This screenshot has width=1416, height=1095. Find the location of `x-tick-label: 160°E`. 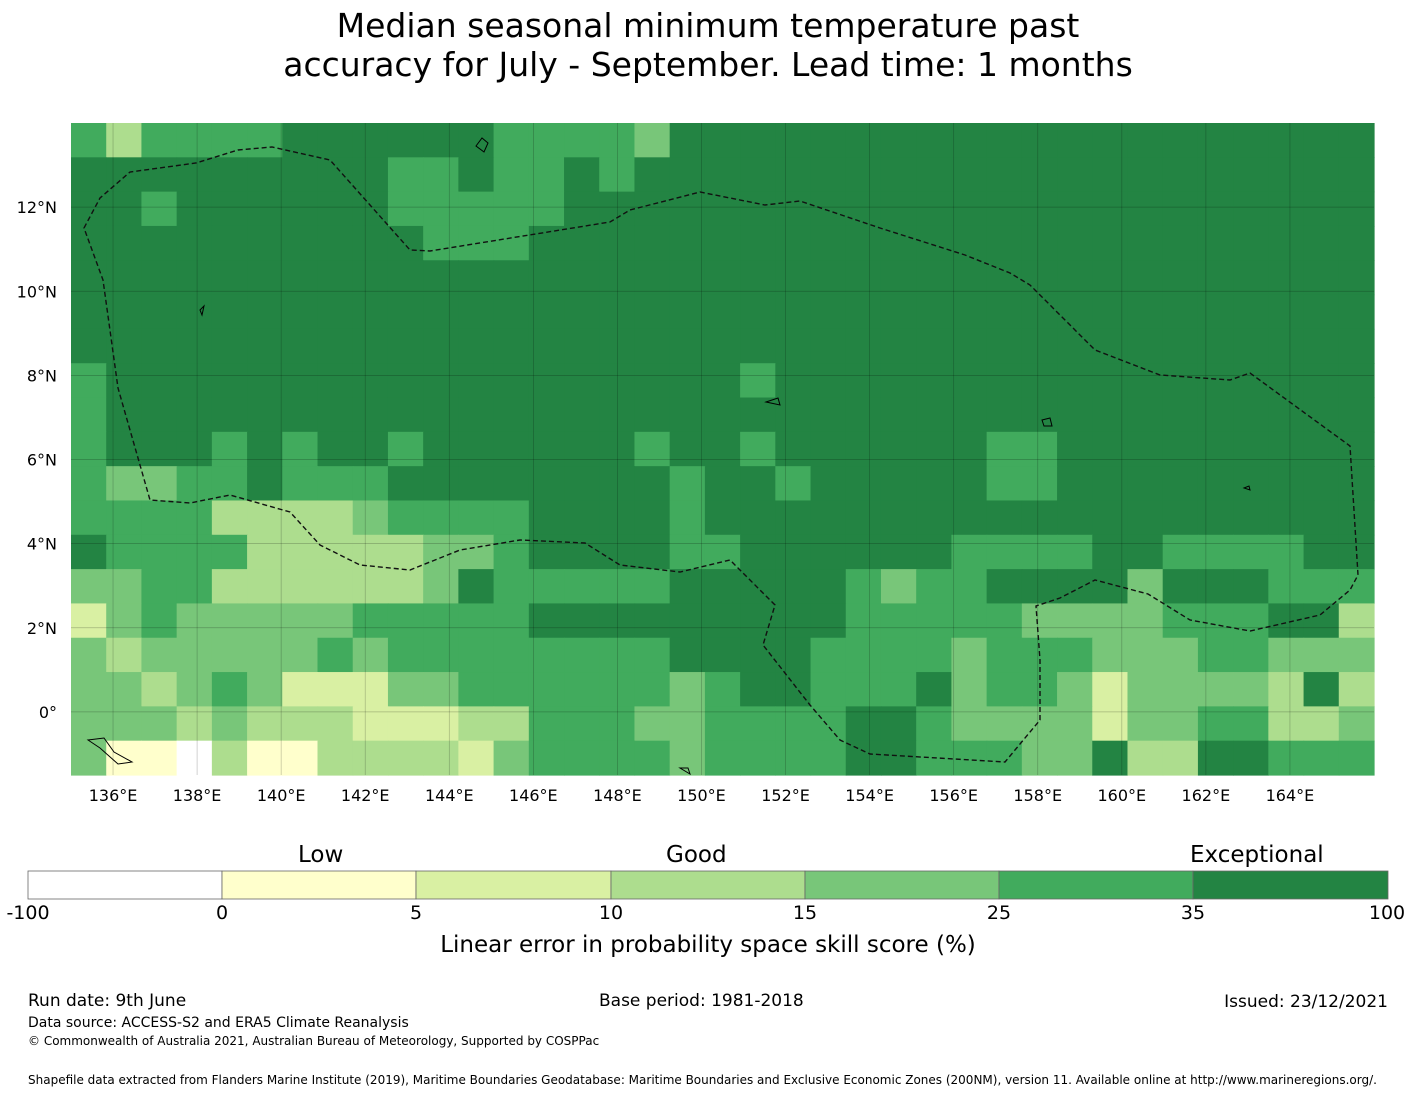

x-tick-label: 160°E is located at coordinates (1121, 795).